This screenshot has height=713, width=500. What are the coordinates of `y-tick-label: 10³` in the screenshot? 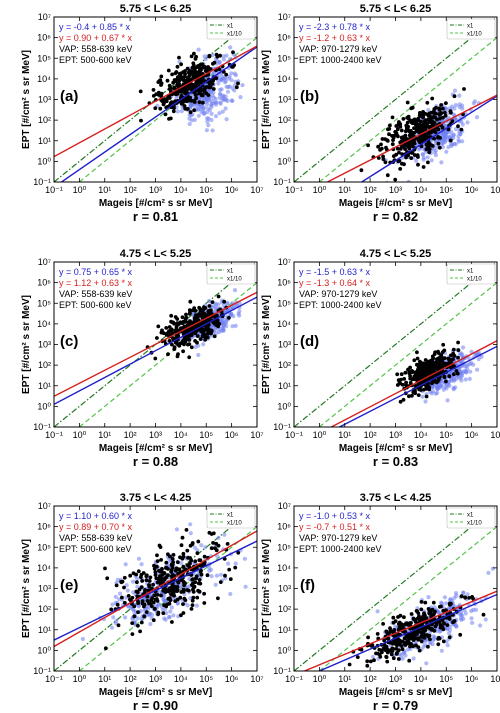 It's located at (284, 589).